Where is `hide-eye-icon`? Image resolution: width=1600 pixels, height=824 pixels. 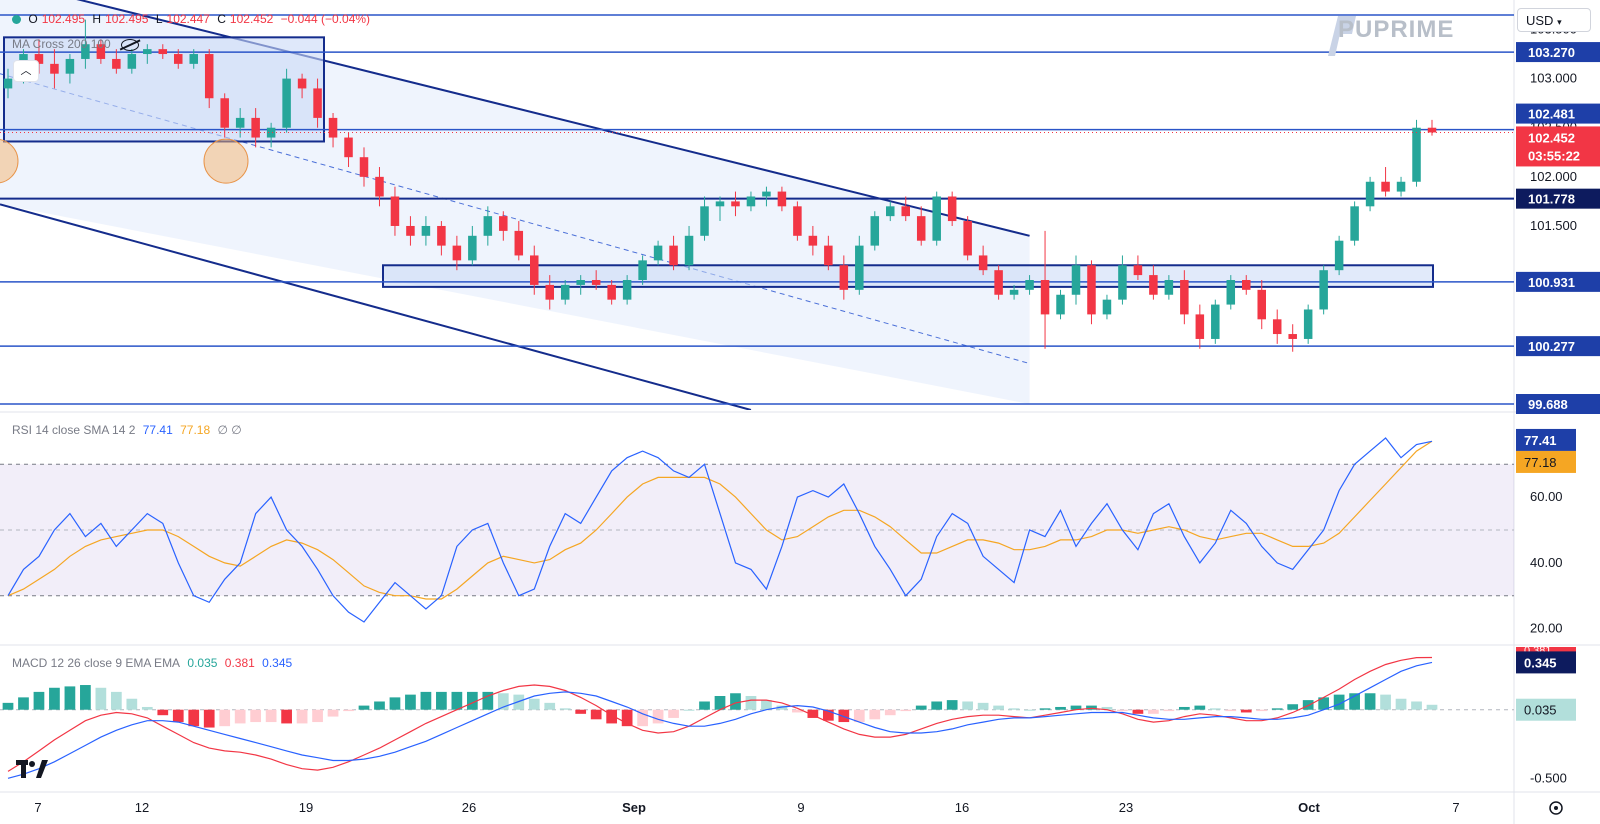 hide-eye-icon is located at coordinates (129, 44).